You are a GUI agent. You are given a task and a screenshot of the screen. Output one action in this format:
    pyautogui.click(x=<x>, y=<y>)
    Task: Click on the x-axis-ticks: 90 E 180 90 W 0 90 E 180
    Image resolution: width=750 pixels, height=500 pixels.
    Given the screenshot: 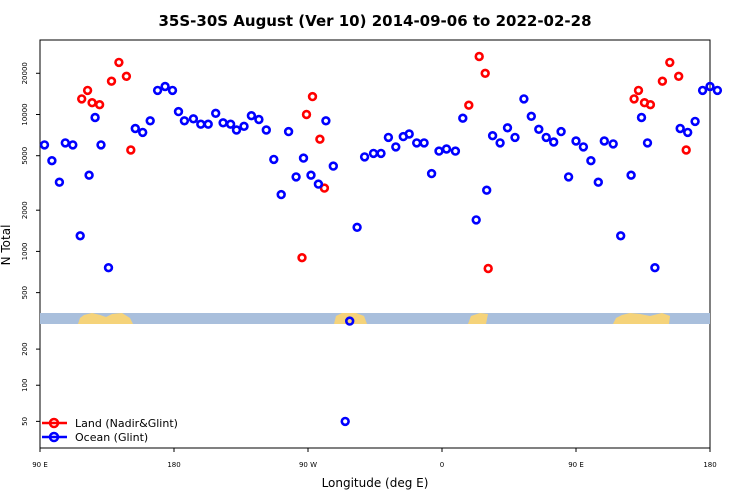 What is the action you would take?
    pyautogui.click(x=374, y=458)
    